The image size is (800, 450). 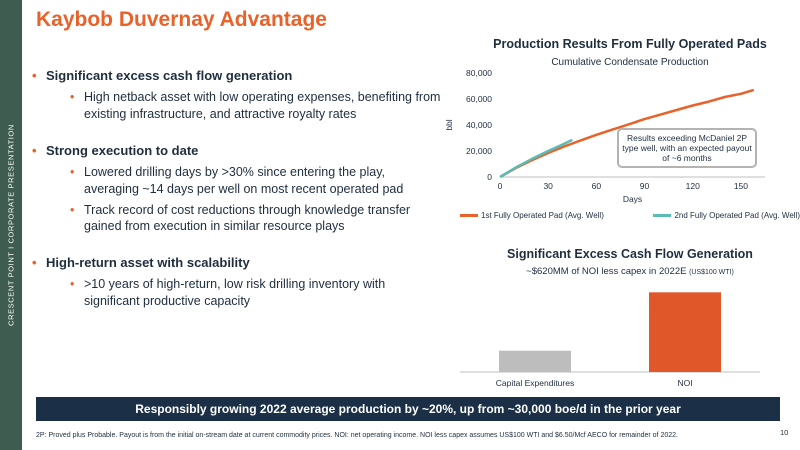 I want to click on cashflow-subtitle-text: ~$620MM of NOI less capex in 2022E, so click(x=606, y=271).